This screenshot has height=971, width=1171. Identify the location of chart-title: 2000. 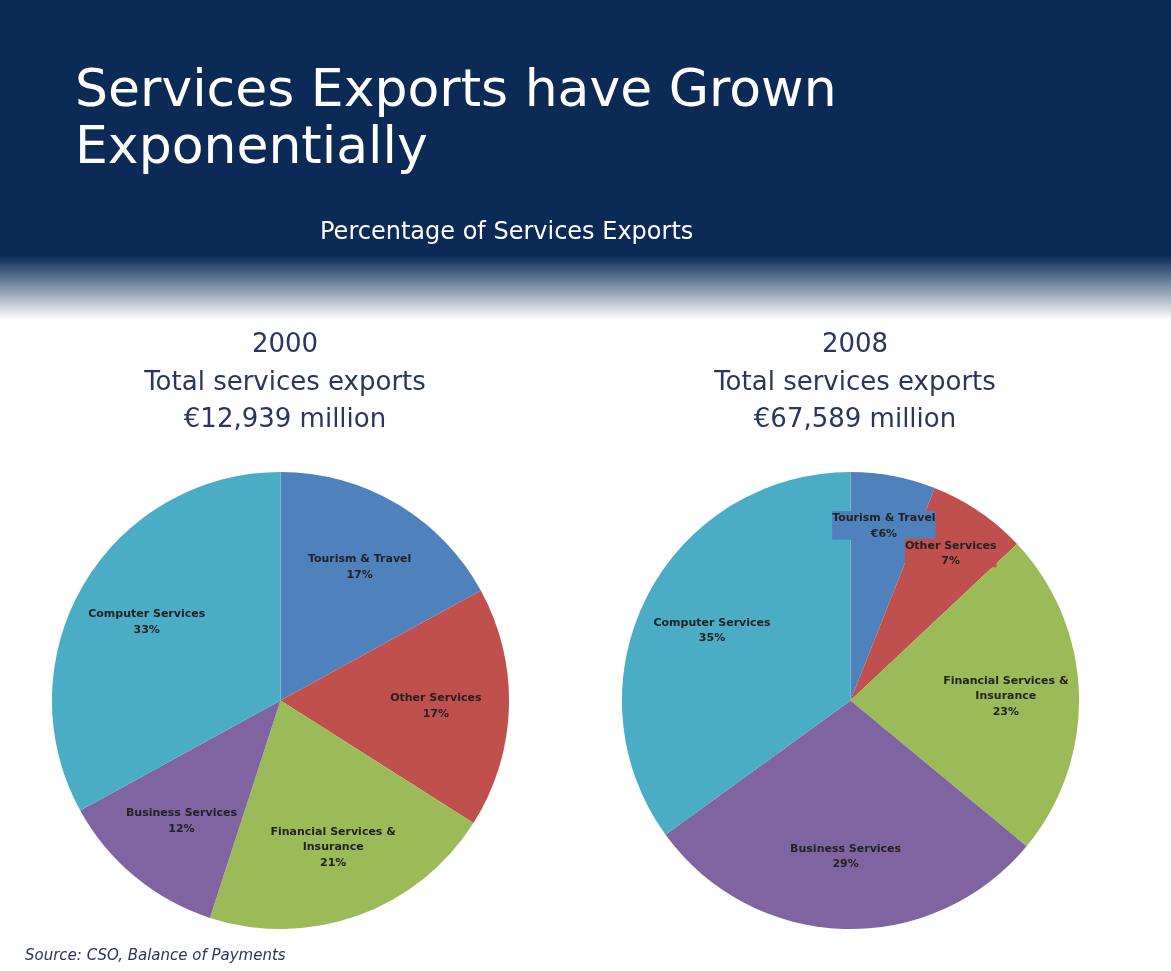
(285, 343).